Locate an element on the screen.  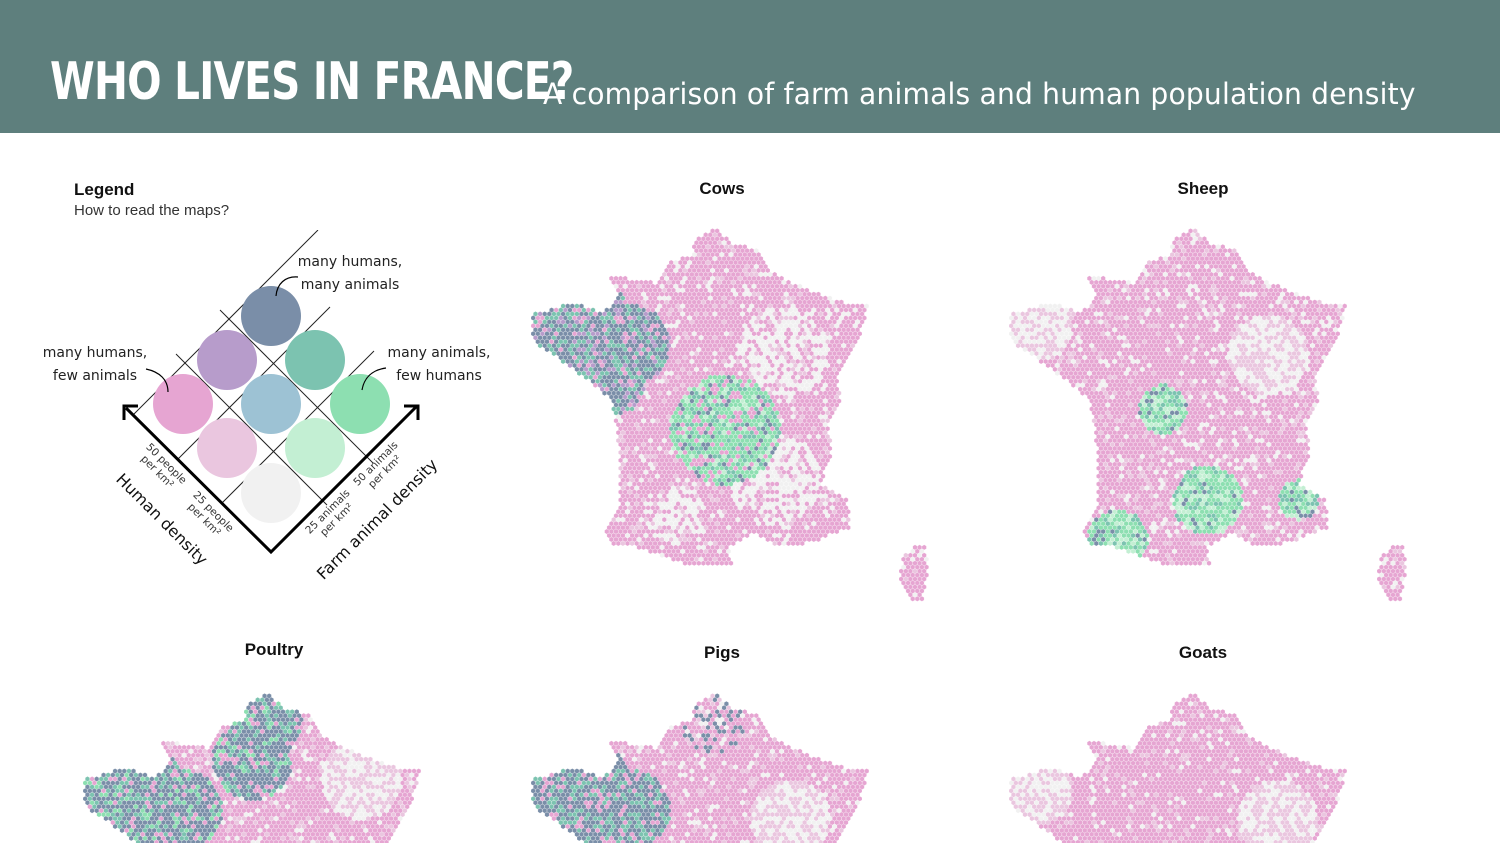
legend-cell-few-humans-mid-animals is located at coordinates (315, 448).